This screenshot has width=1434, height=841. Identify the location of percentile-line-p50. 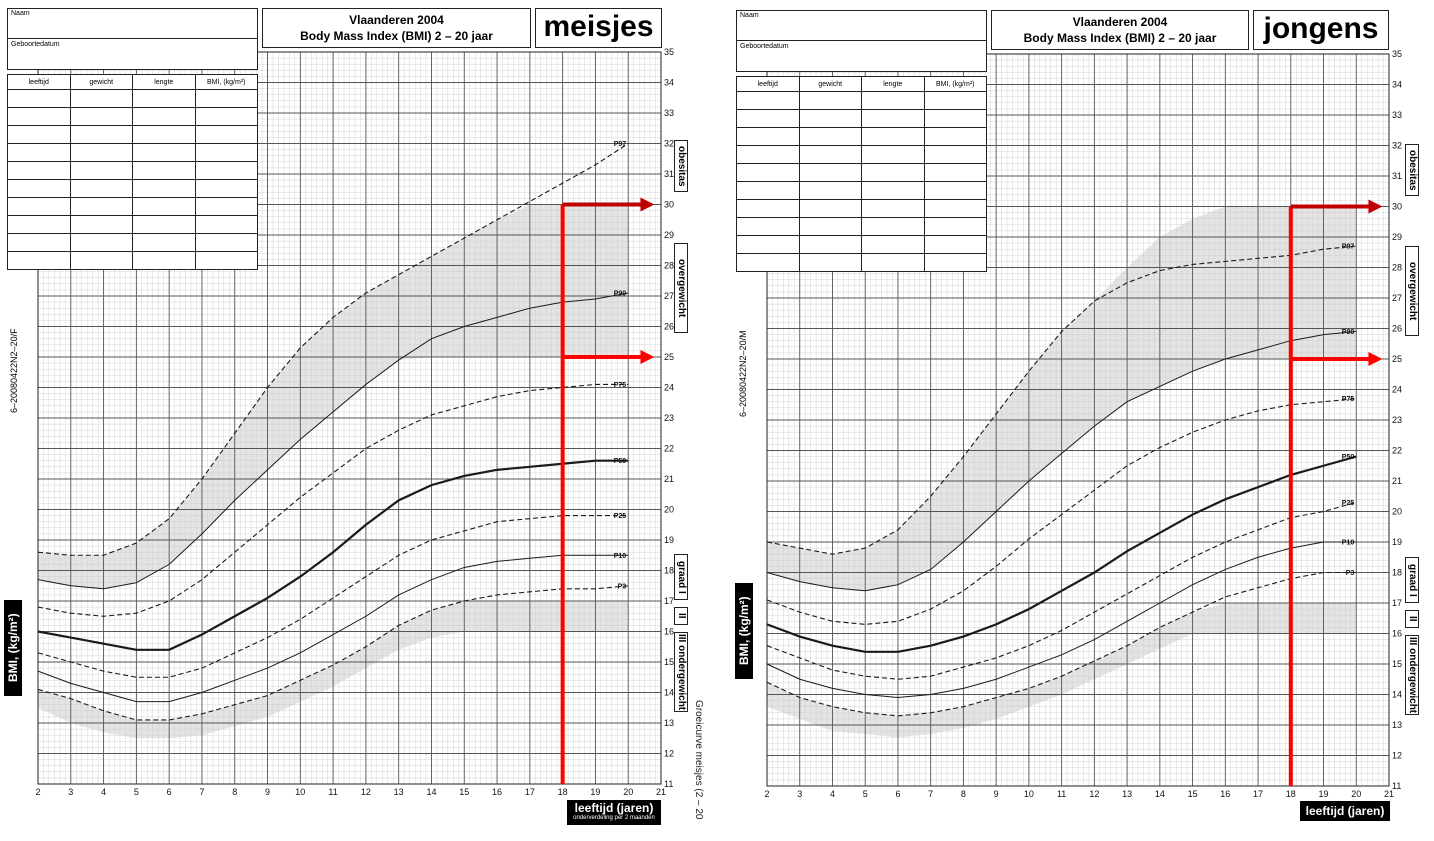
(1061, 554).